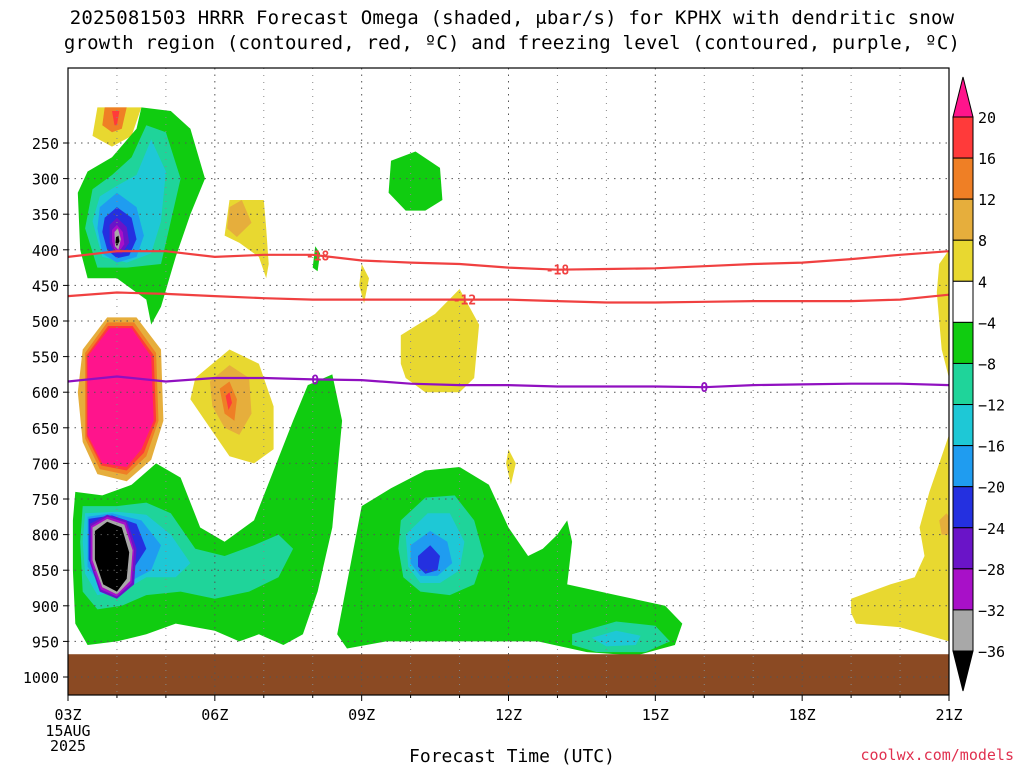 This screenshot has width=1024, height=768. Describe the element at coordinates (68, 746) in the screenshot. I see `x-tick-sub-1: 2025` at that location.